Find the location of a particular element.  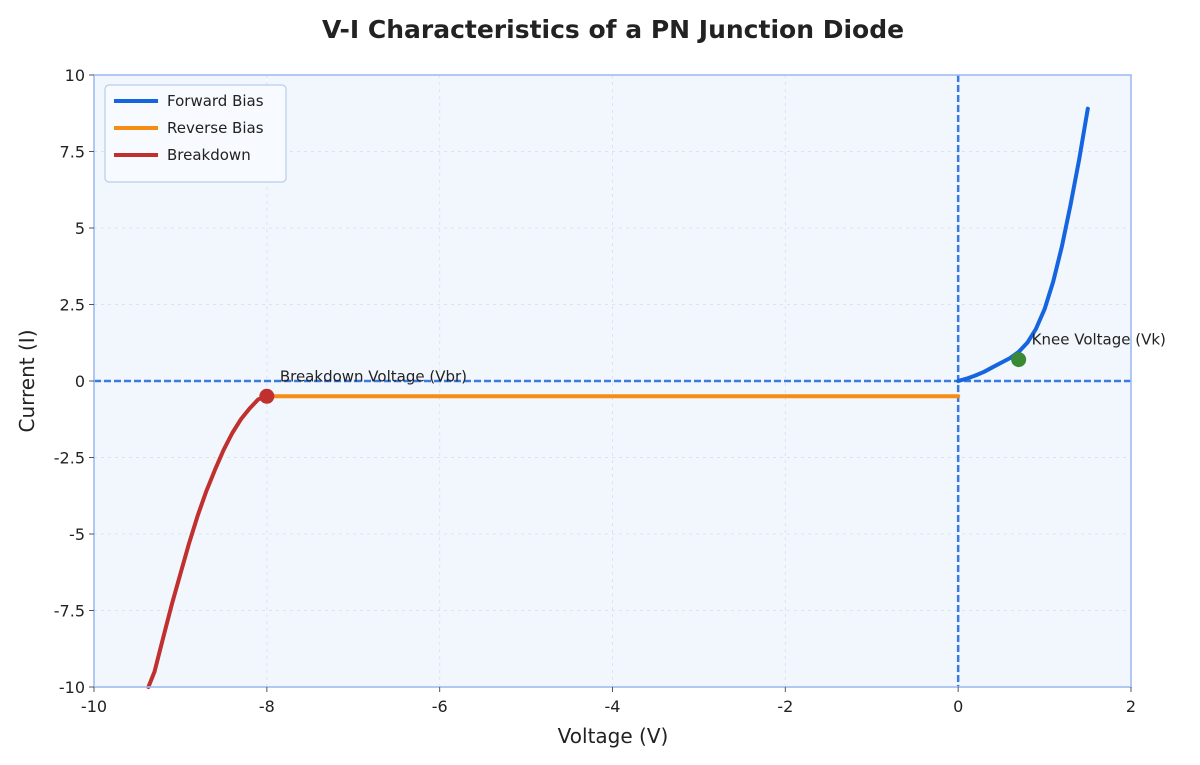

x-tick-label: -6 is located at coordinates (440, 706).